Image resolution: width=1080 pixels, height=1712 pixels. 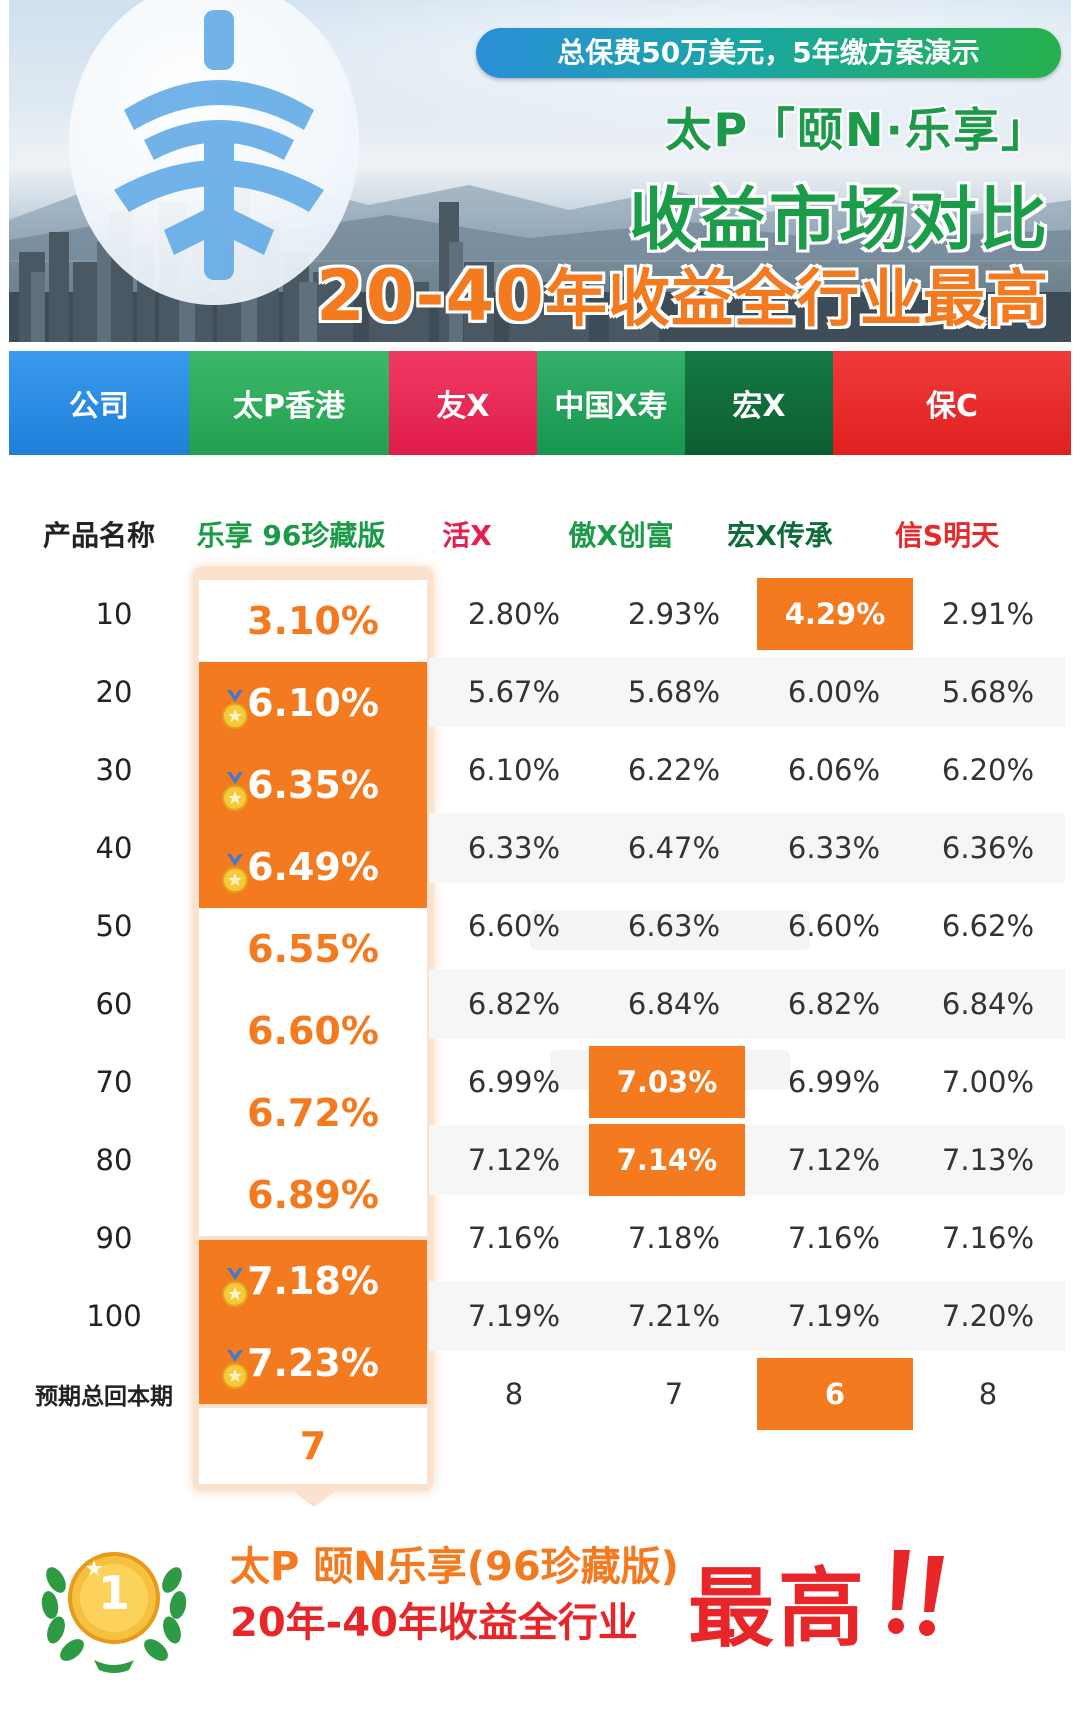 I want to click on table-row: 70 6.99% 7.03% 6.99% 7.00%, so click(x=540, y=1082).